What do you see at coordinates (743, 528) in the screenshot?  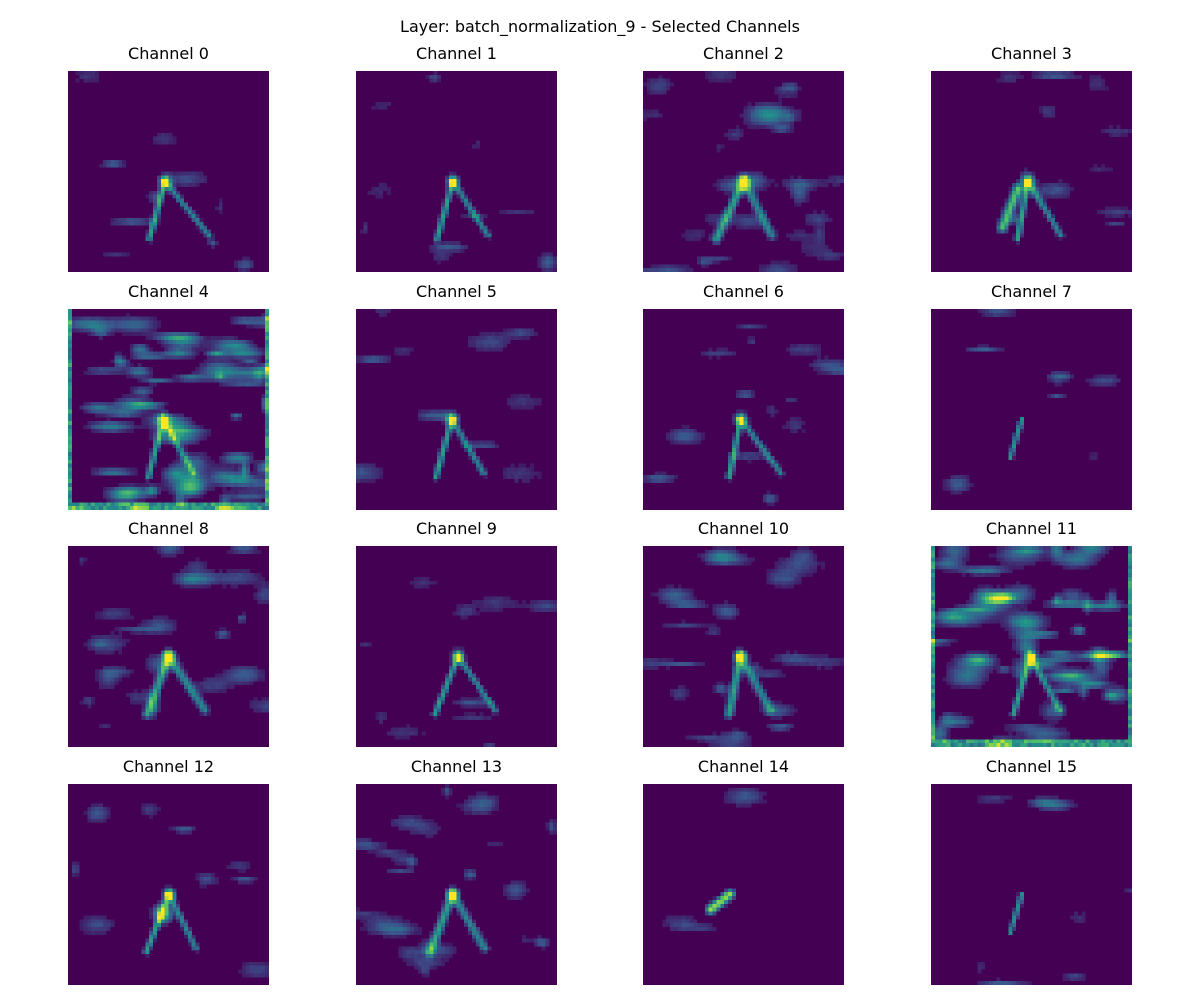 I see `channel-title: Channel 10` at bounding box center [743, 528].